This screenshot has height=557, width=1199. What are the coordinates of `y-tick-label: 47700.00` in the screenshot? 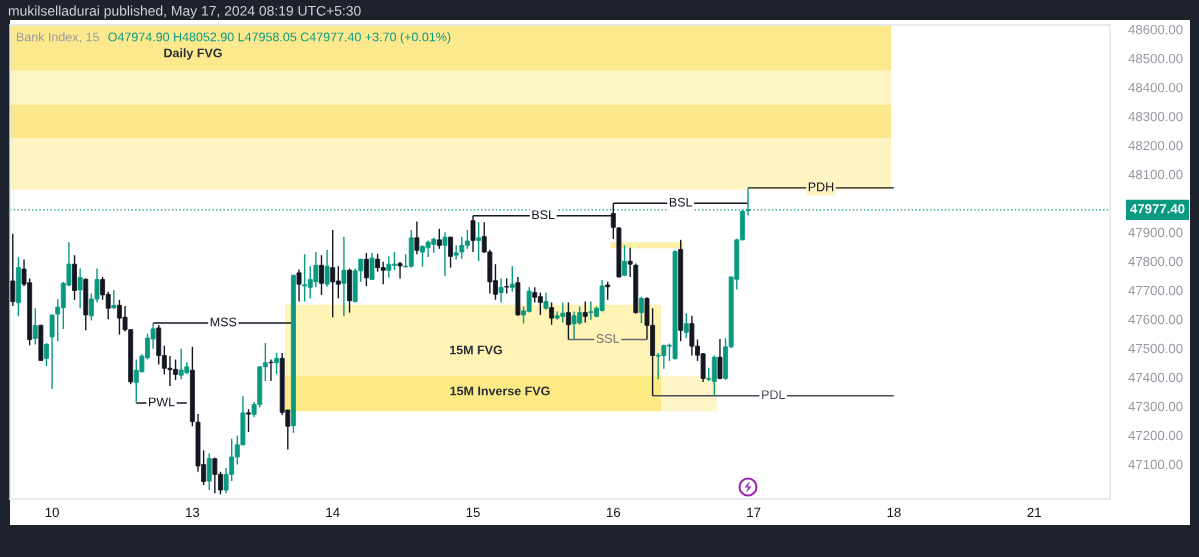 It's located at (1155, 290).